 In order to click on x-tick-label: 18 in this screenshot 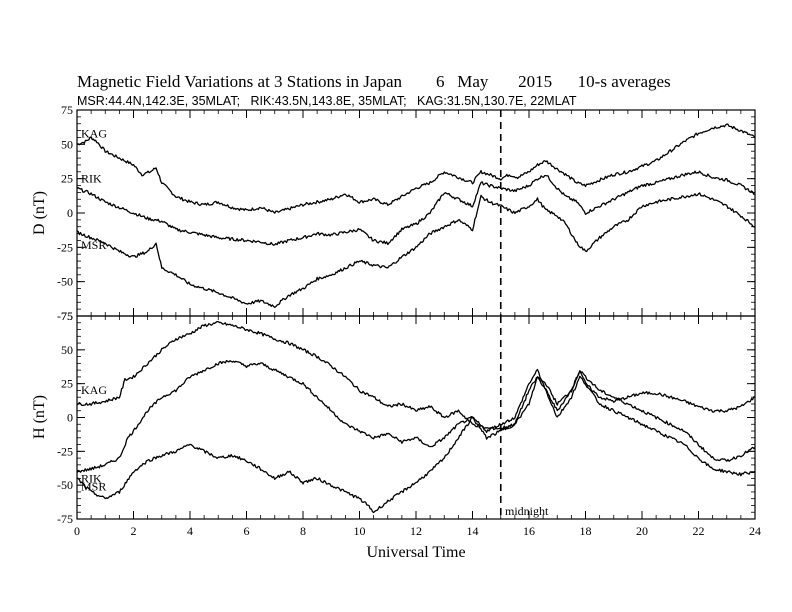, I will do `click(586, 531)`.